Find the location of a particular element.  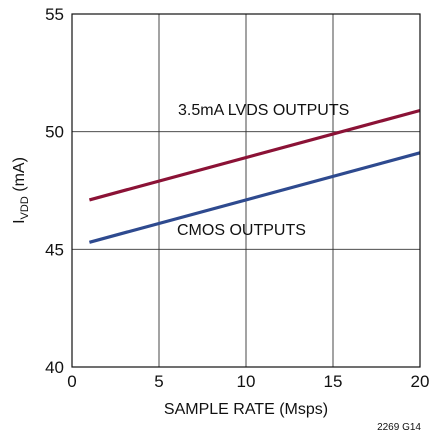

x-tick-labels: 0 5 10 15 20 is located at coordinates (248, 381).